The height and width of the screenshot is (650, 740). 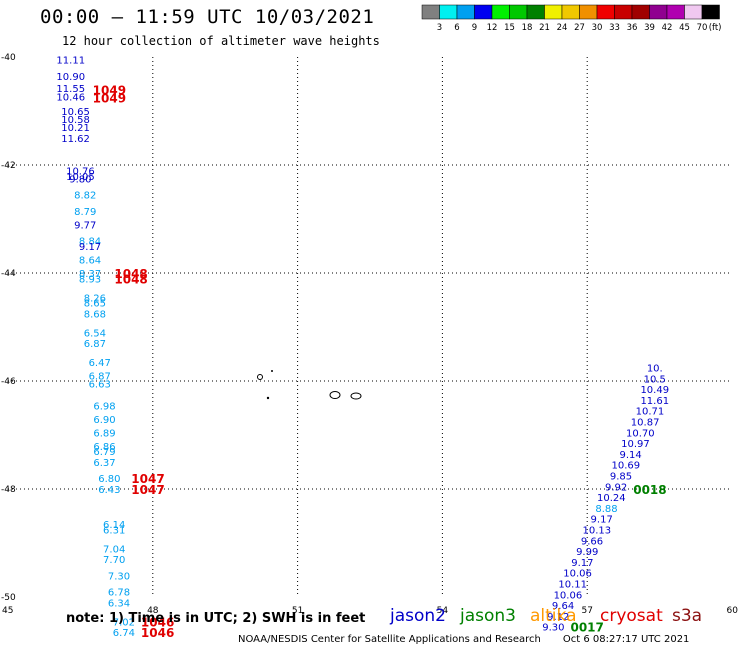 I want to click on wave-height-label: 10.97, so click(x=635, y=444).